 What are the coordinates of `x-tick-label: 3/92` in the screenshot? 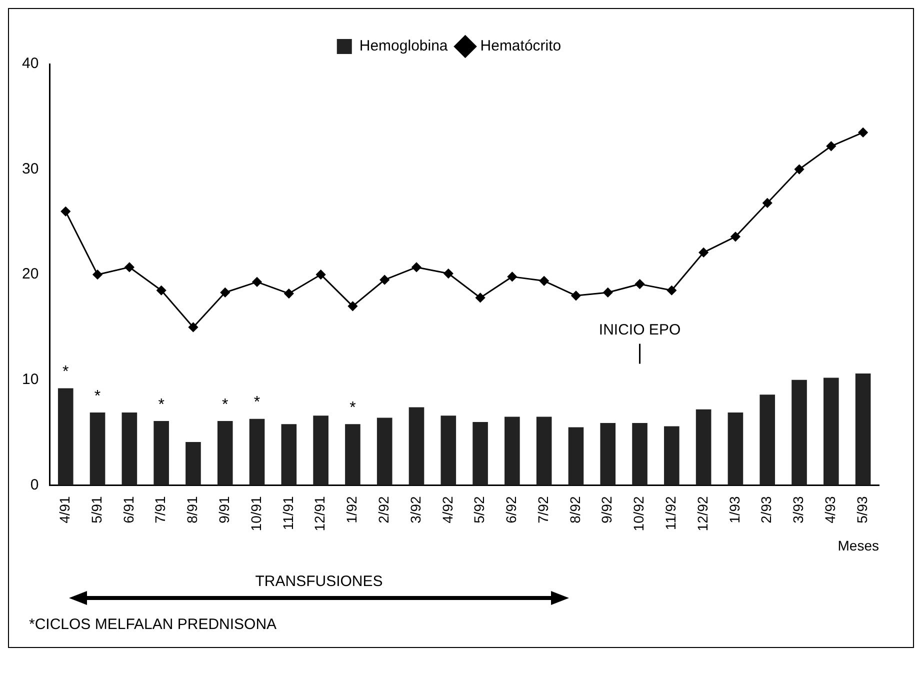 It's located at (415, 510).